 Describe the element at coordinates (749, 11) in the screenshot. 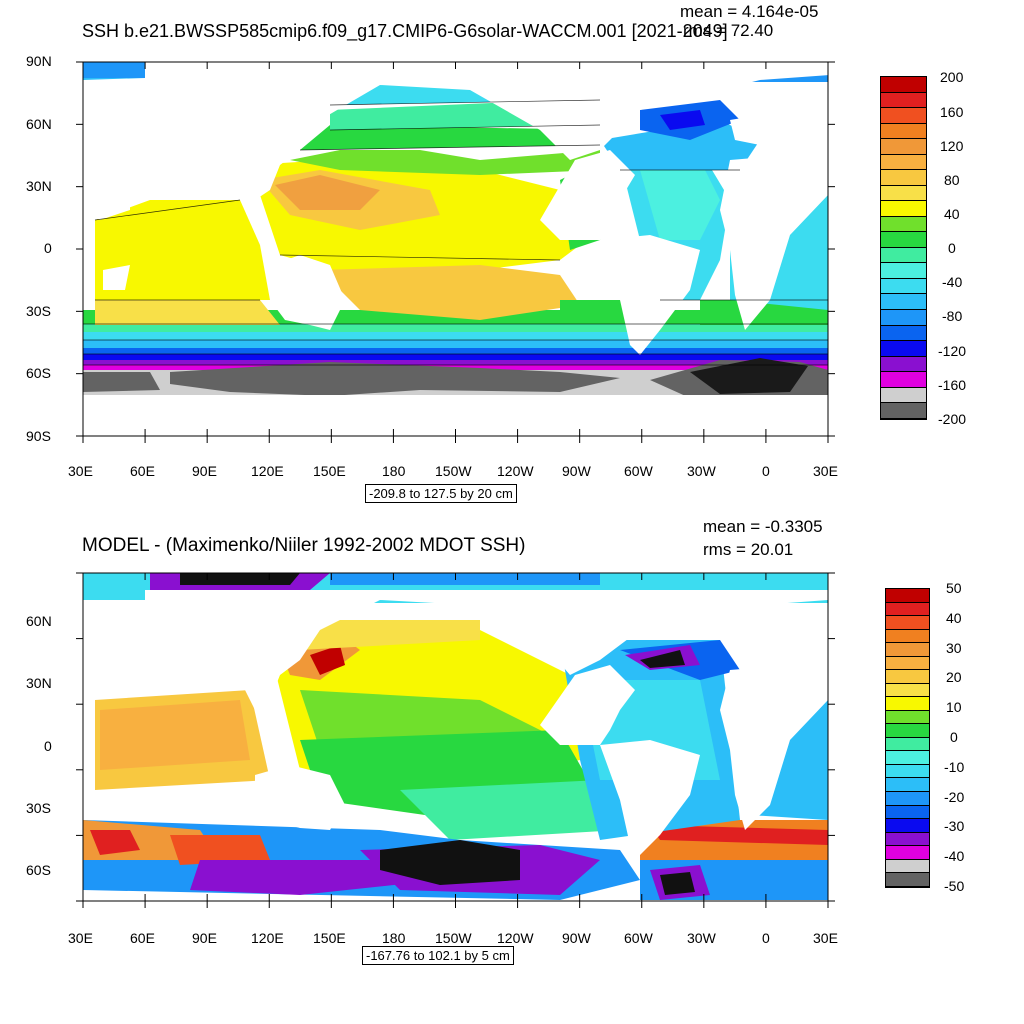

I see `panel1-mean: mean = 4.164e-05` at that location.